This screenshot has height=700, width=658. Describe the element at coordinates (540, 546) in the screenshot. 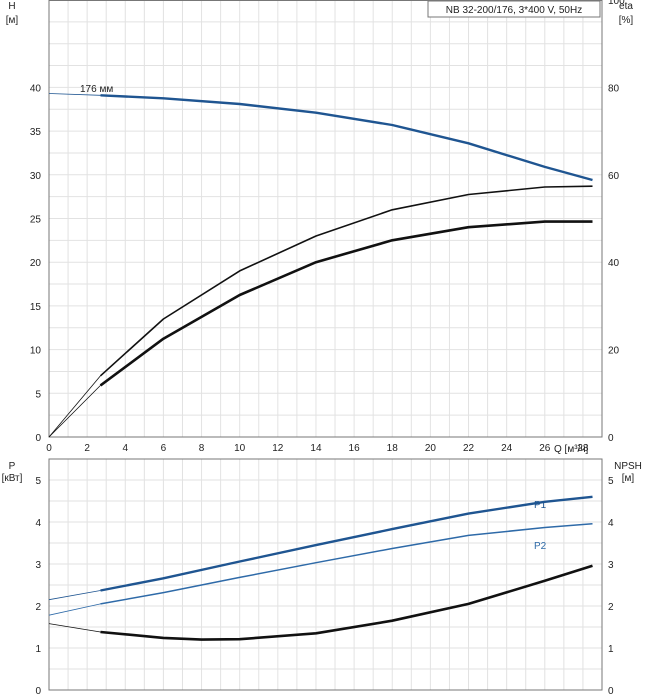

I see `p2-label: P2` at that location.